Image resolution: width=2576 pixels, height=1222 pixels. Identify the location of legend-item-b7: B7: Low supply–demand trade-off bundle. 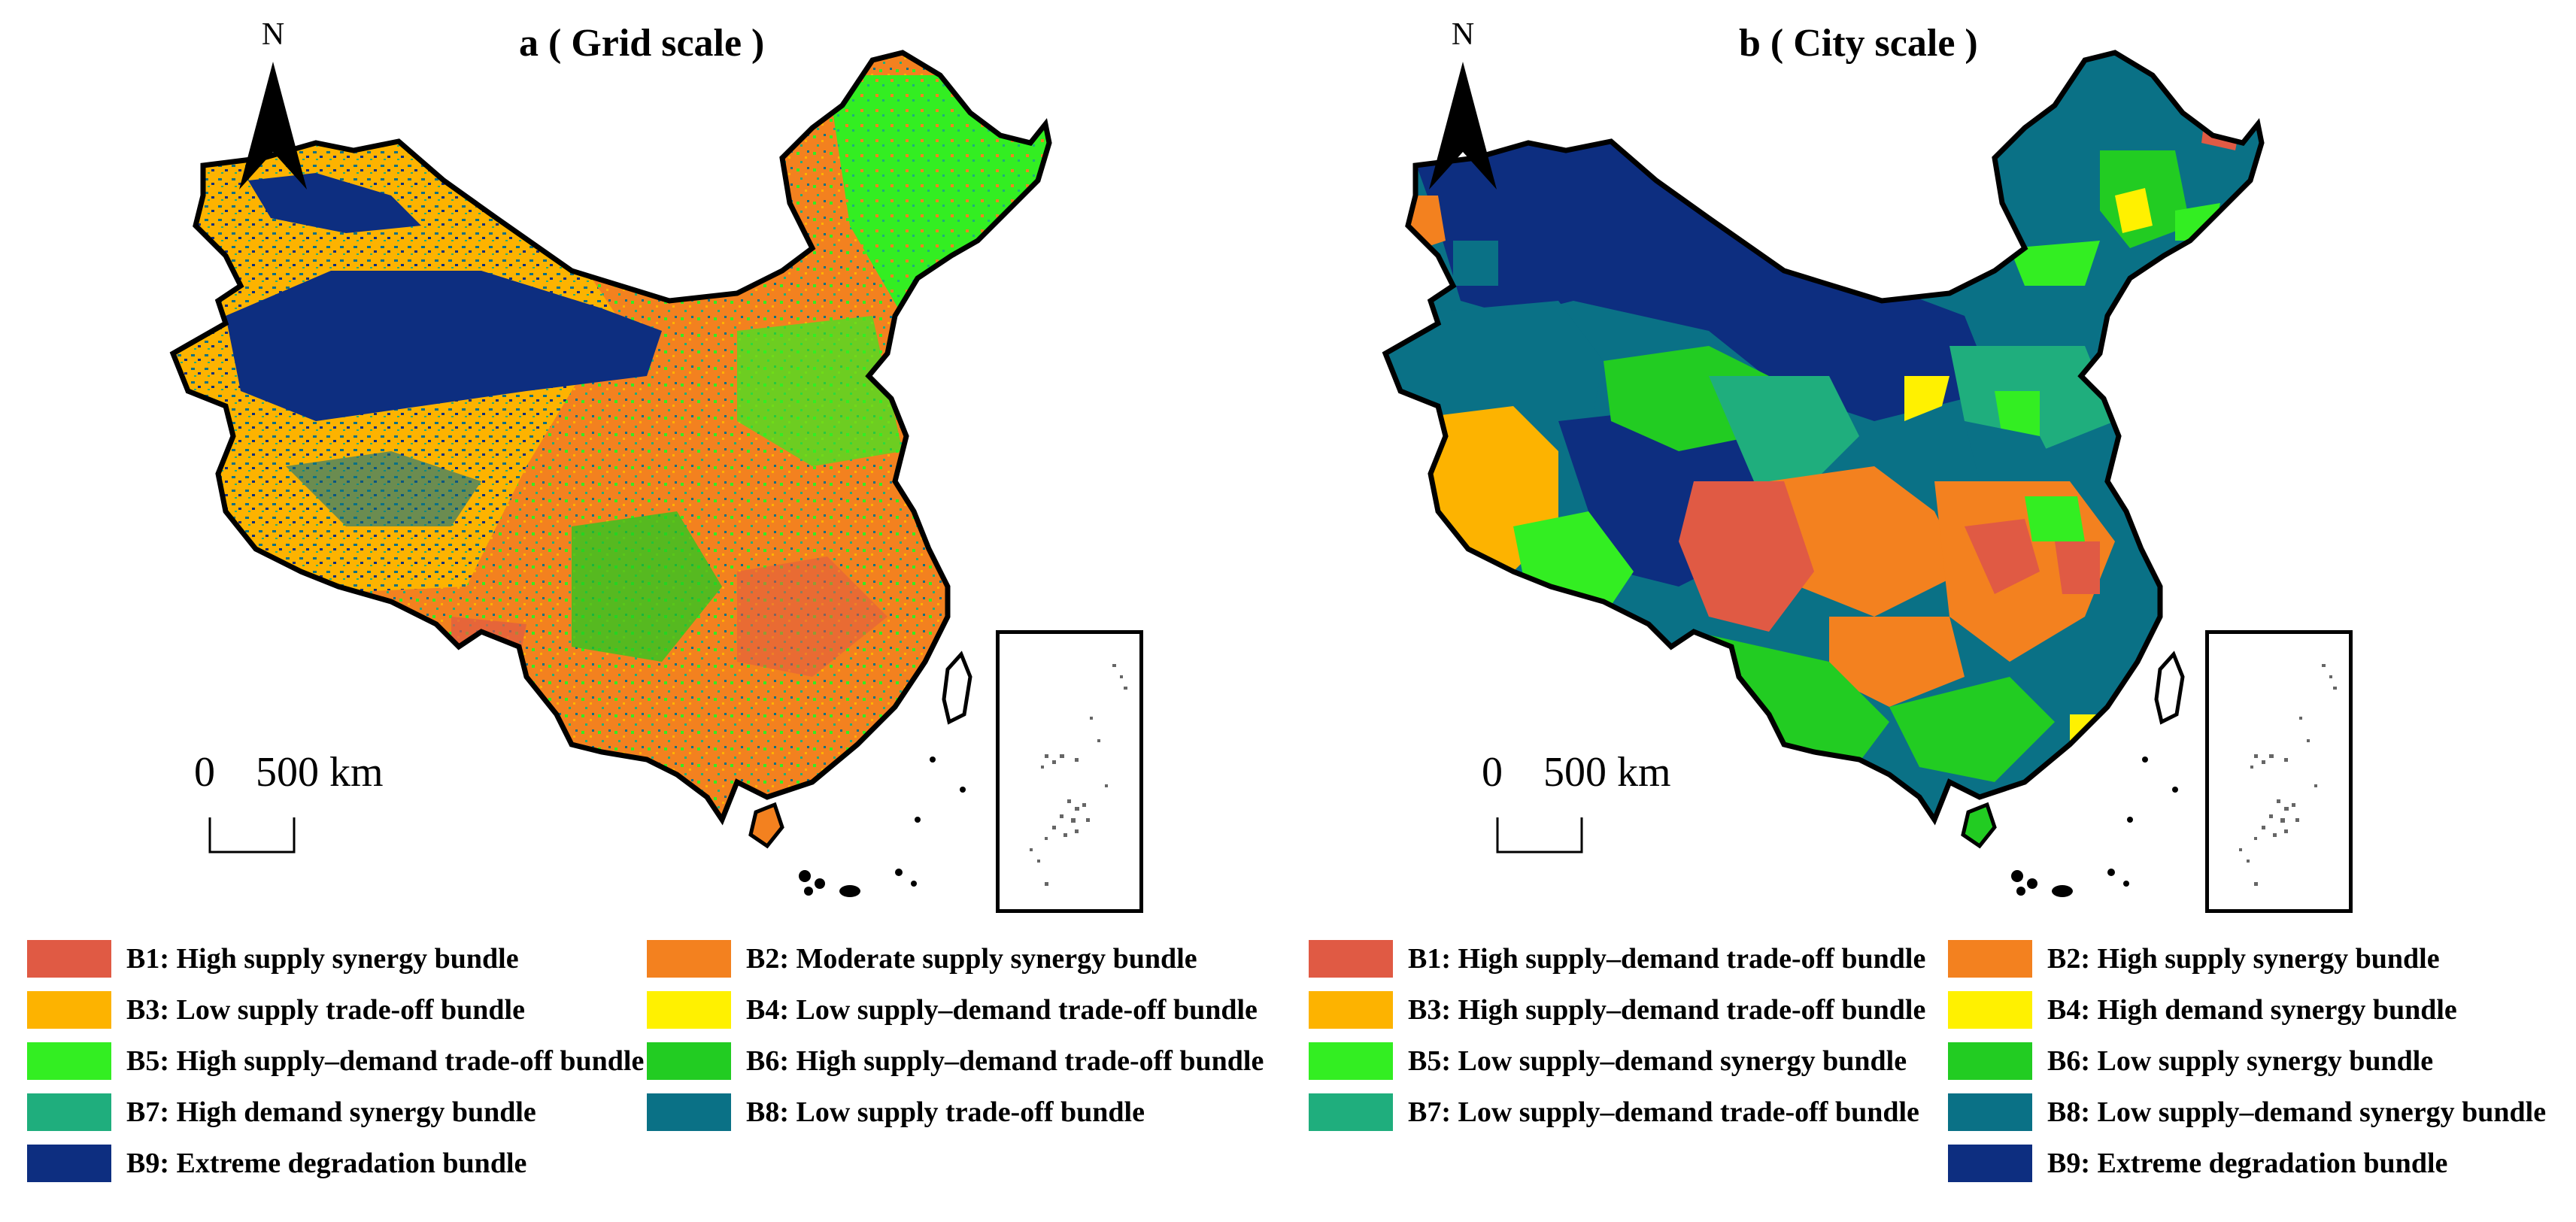
(1614, 1112).